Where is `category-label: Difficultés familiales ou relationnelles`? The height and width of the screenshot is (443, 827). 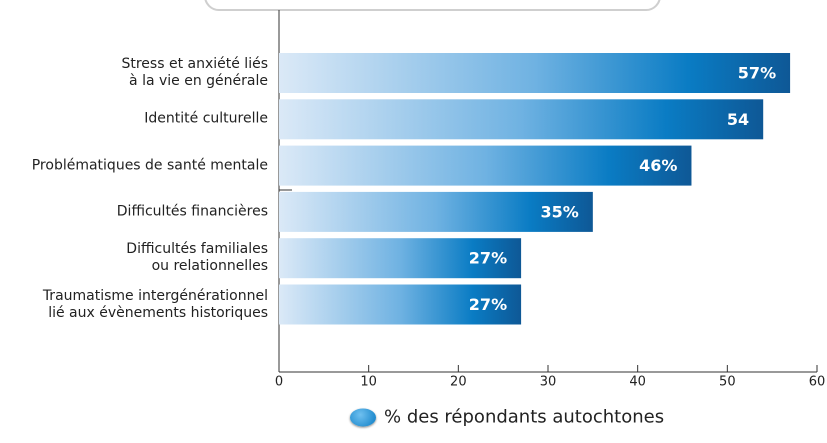 category-label: Difficultés familiales ou relationnelles is located at coordinates (197, 258).